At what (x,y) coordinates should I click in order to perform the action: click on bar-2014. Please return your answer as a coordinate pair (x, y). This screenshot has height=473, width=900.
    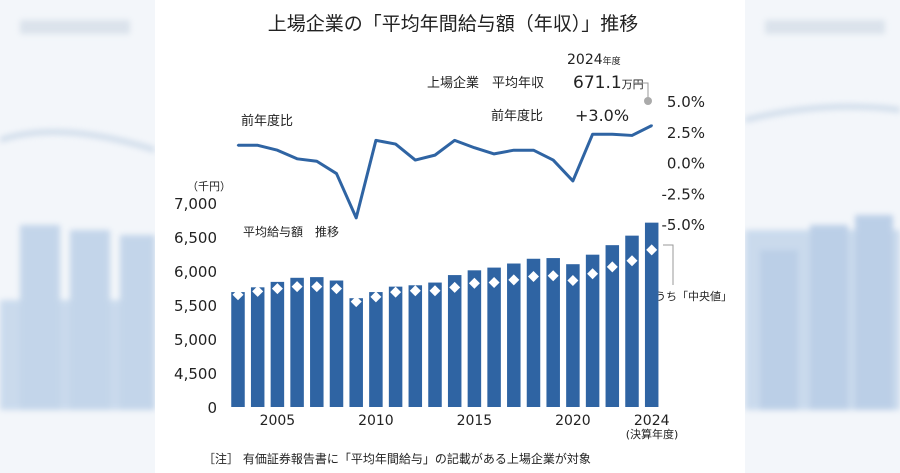
    Looking at the image, I should click on (454, 341).